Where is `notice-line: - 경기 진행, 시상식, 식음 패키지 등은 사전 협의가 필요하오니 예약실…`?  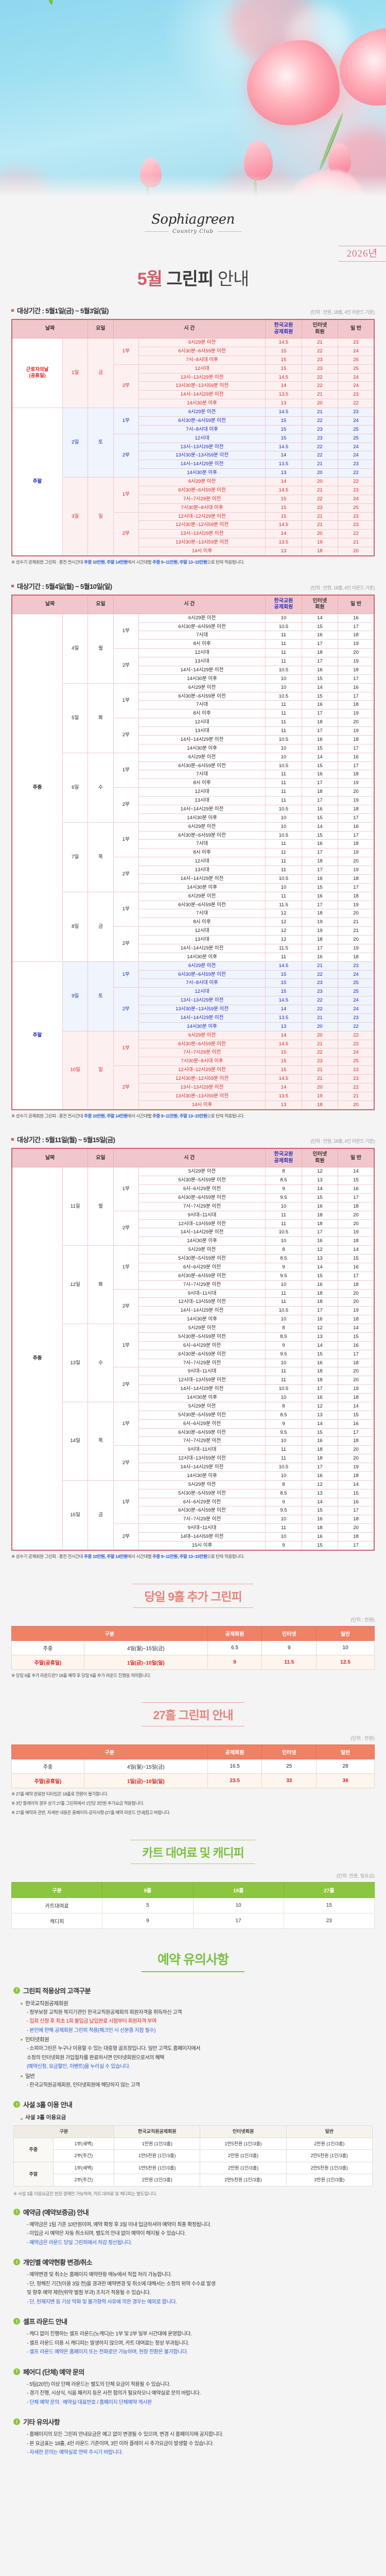 notice-line: - 경기 진행, 시상식, 식음 패키지 등은 사전 협의가 필요하오니 예약실… is located at coordinates (114, 2394).